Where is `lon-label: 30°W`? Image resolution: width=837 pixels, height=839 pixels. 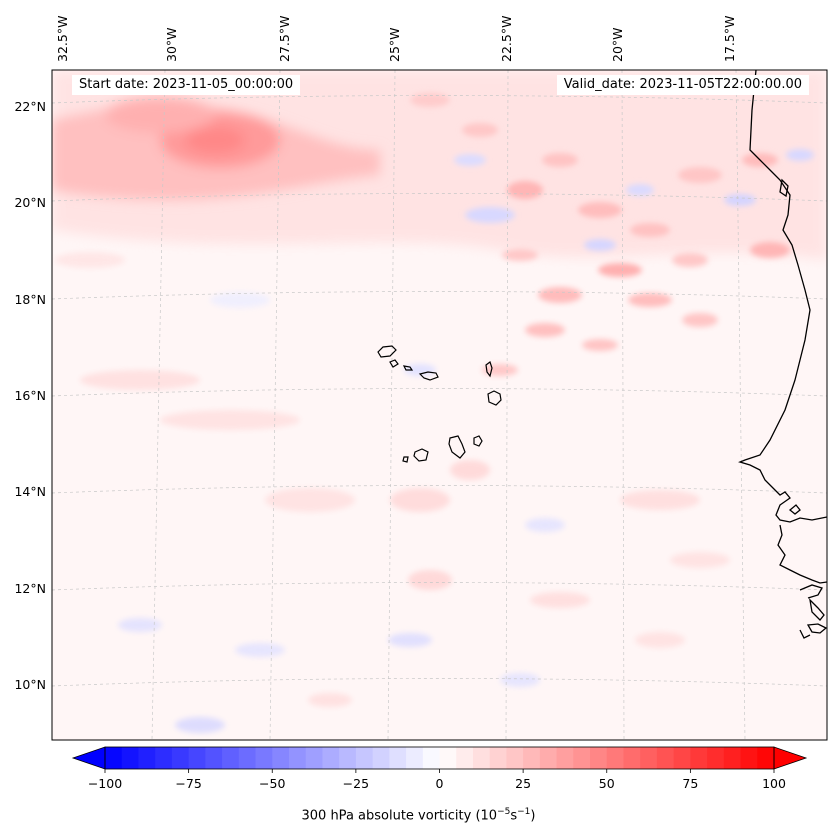 lon-label: 30°W is located at coordinates (171, 44).